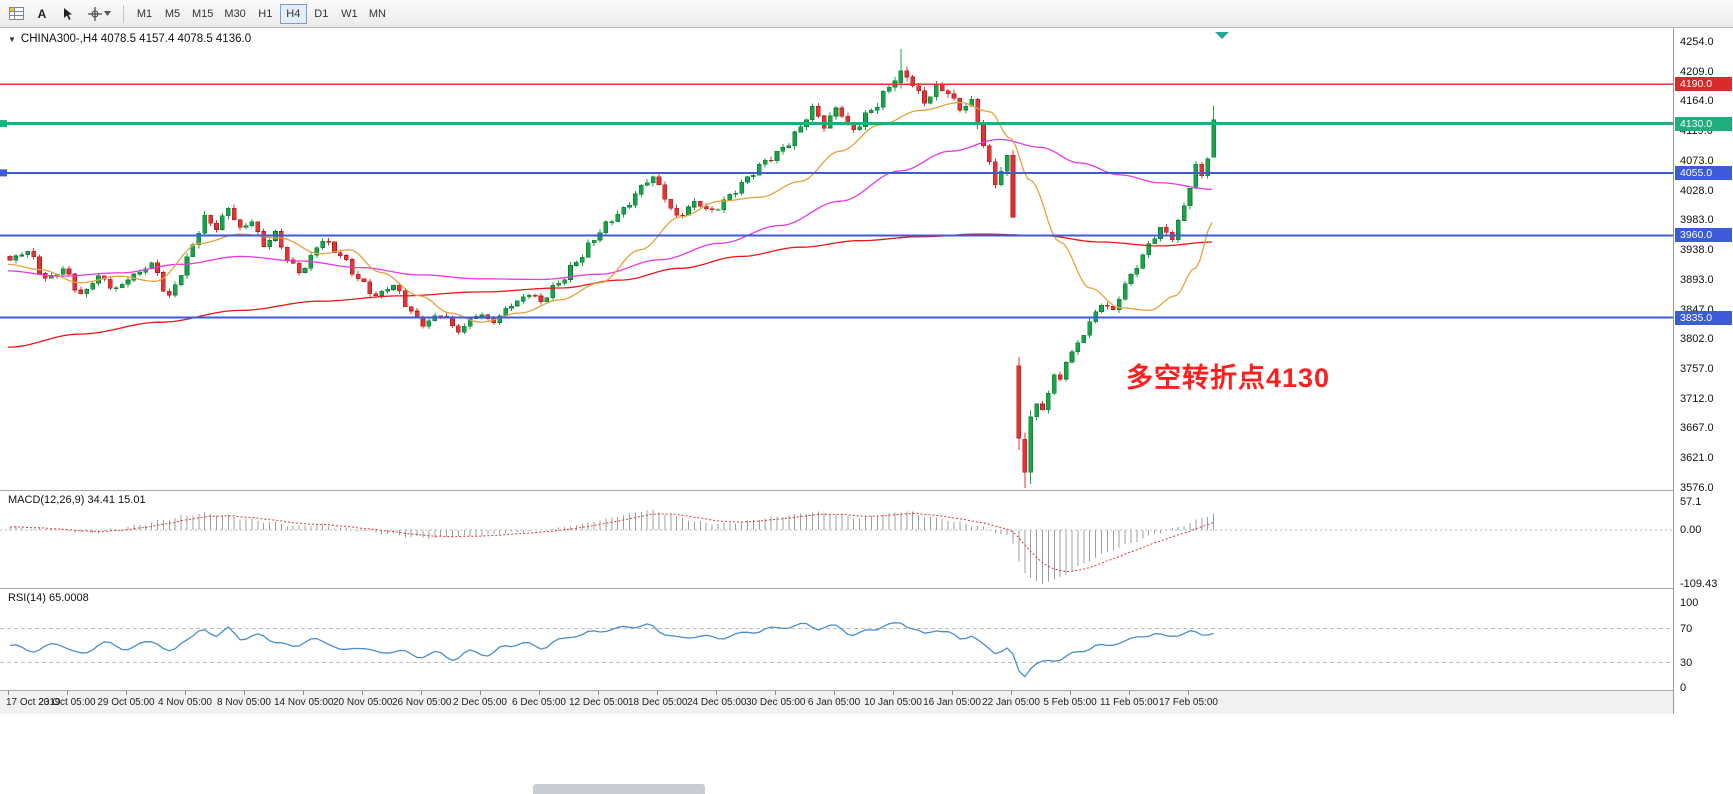 This screenshot has height=794, width=1733. What do you see at coordinates (1691, 530) in the screenshot?
I see `macd-tick-label: 0.00` at bounding box center [1691, 530].